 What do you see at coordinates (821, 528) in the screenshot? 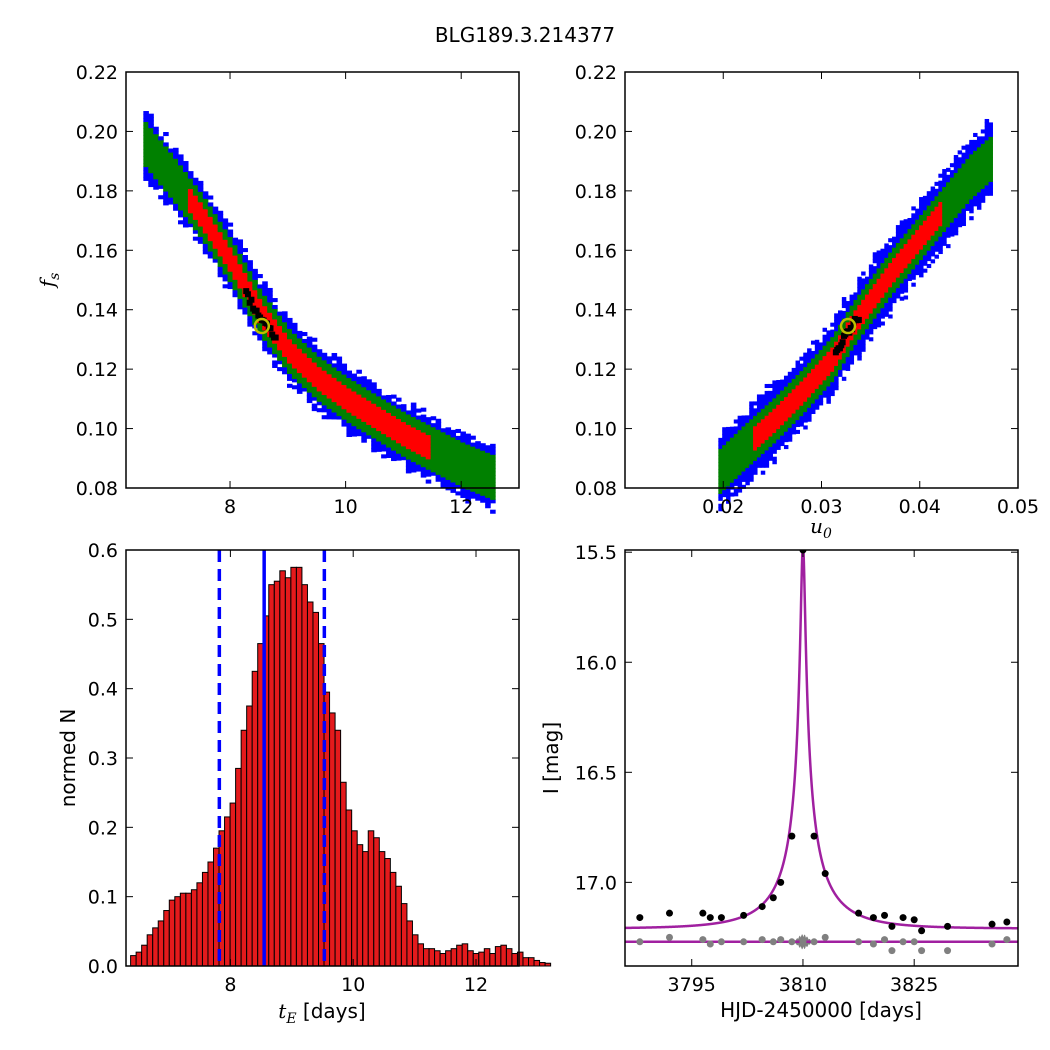
I see `panel-u0-fs-xlabel: u0` at bounding box center [821, 528].